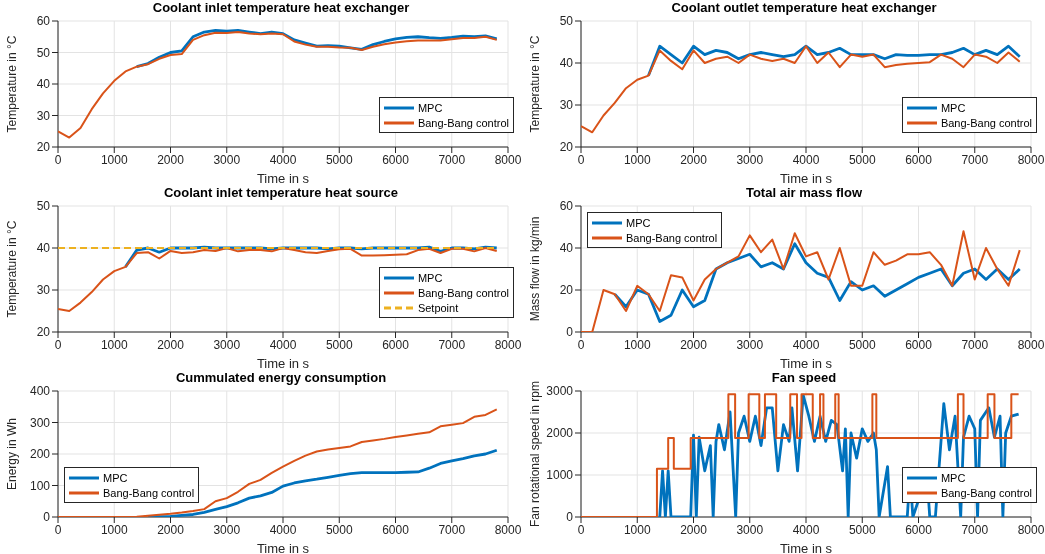 The image size is (1045, 554). What do you see at coordinates (40, 454) in the screenshot?
I see `y-tick-label: 200` at bounding box center [40, 454].